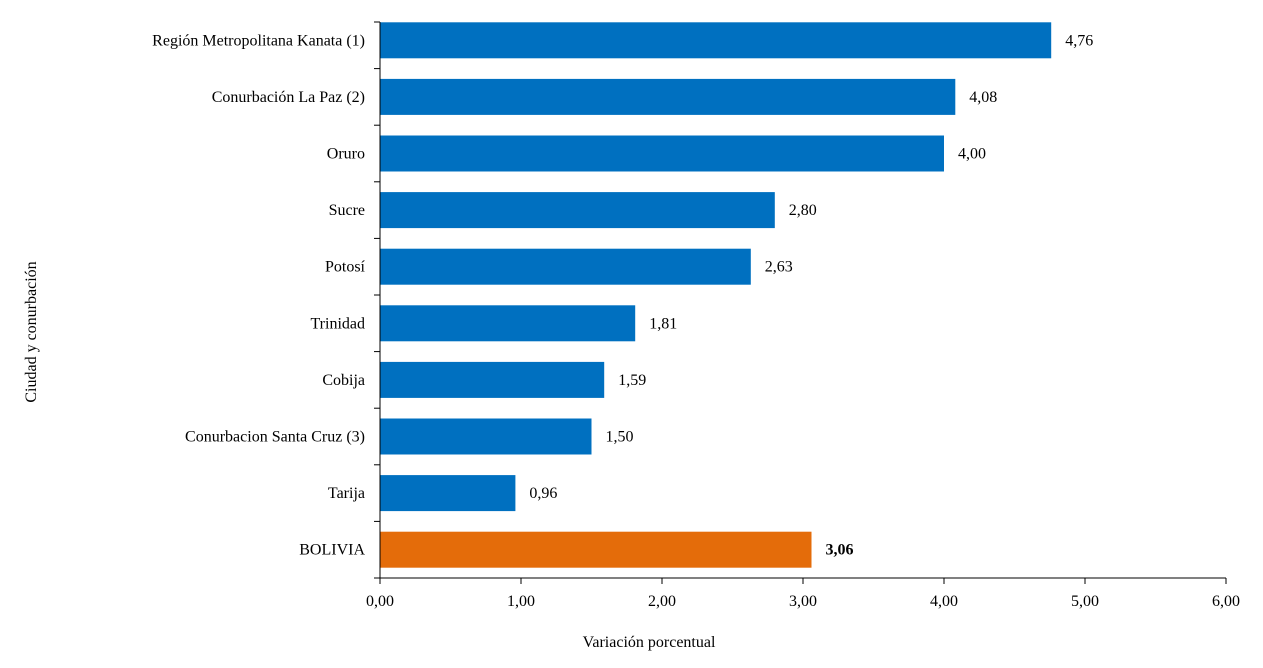 Image resolution: width=1263 pixels, height=668 pixels. I want to click on y-axis-title: Ciudad y conurbación, so click(31, 331).